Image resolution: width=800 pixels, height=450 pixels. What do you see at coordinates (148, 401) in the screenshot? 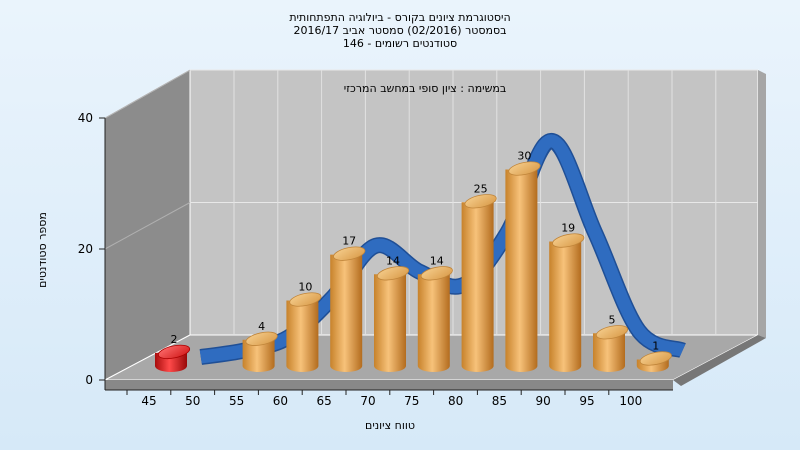
I see `x-tick-label: 45` at bounding box center [148, 401].